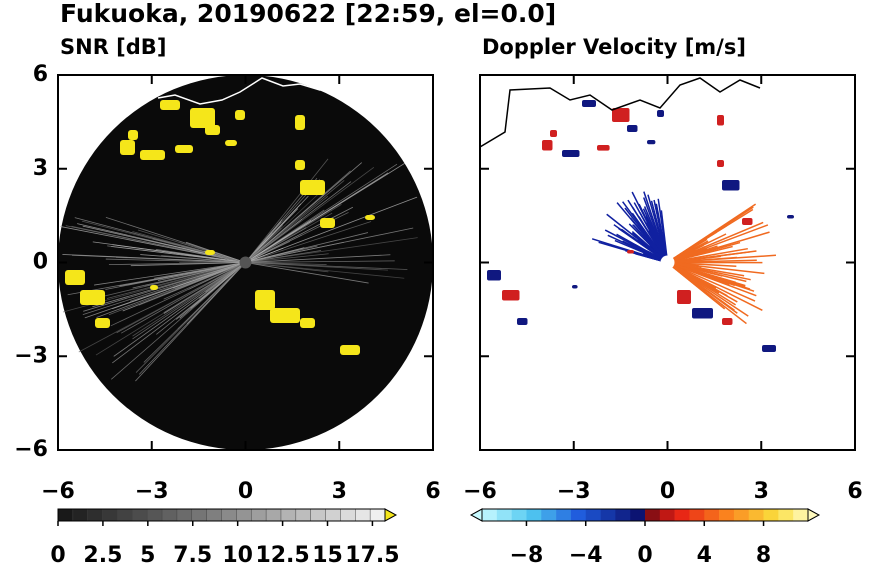 The width and height of the screenshot is (870, 570). I want to click on x-tick-label: 3, so click(339, 491).